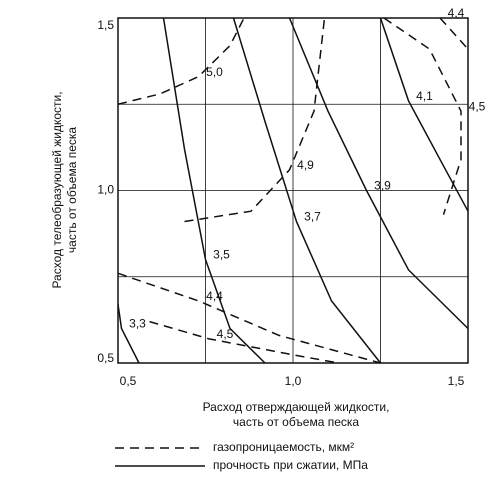 The width and height of the screenshot is (500, 479). I want to click on contour-label: 3,3, so click(137, 324).